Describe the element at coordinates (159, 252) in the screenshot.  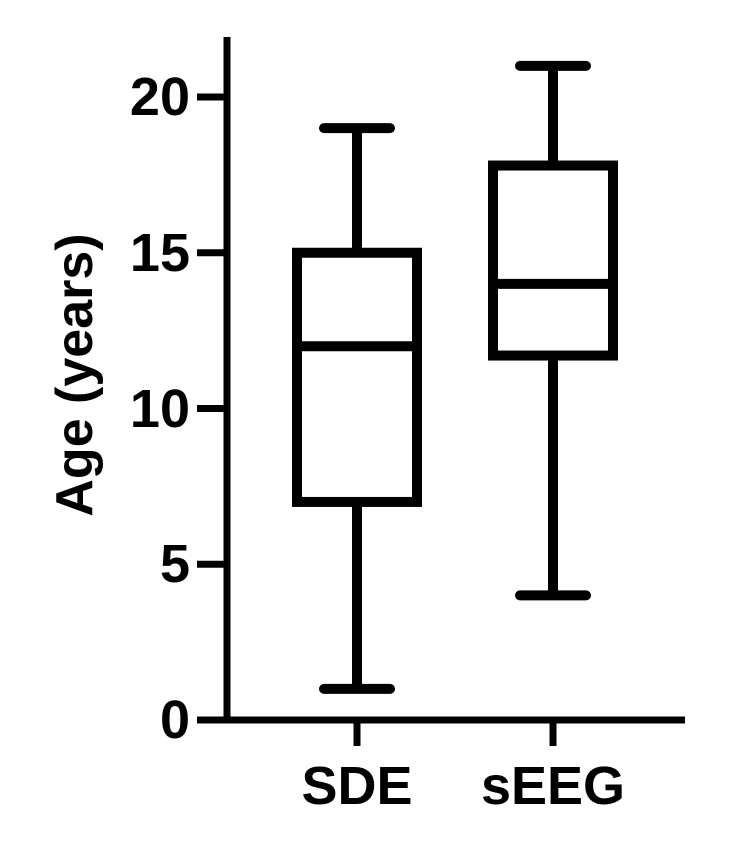
I see `y-tick-label-15: 15` at that location.